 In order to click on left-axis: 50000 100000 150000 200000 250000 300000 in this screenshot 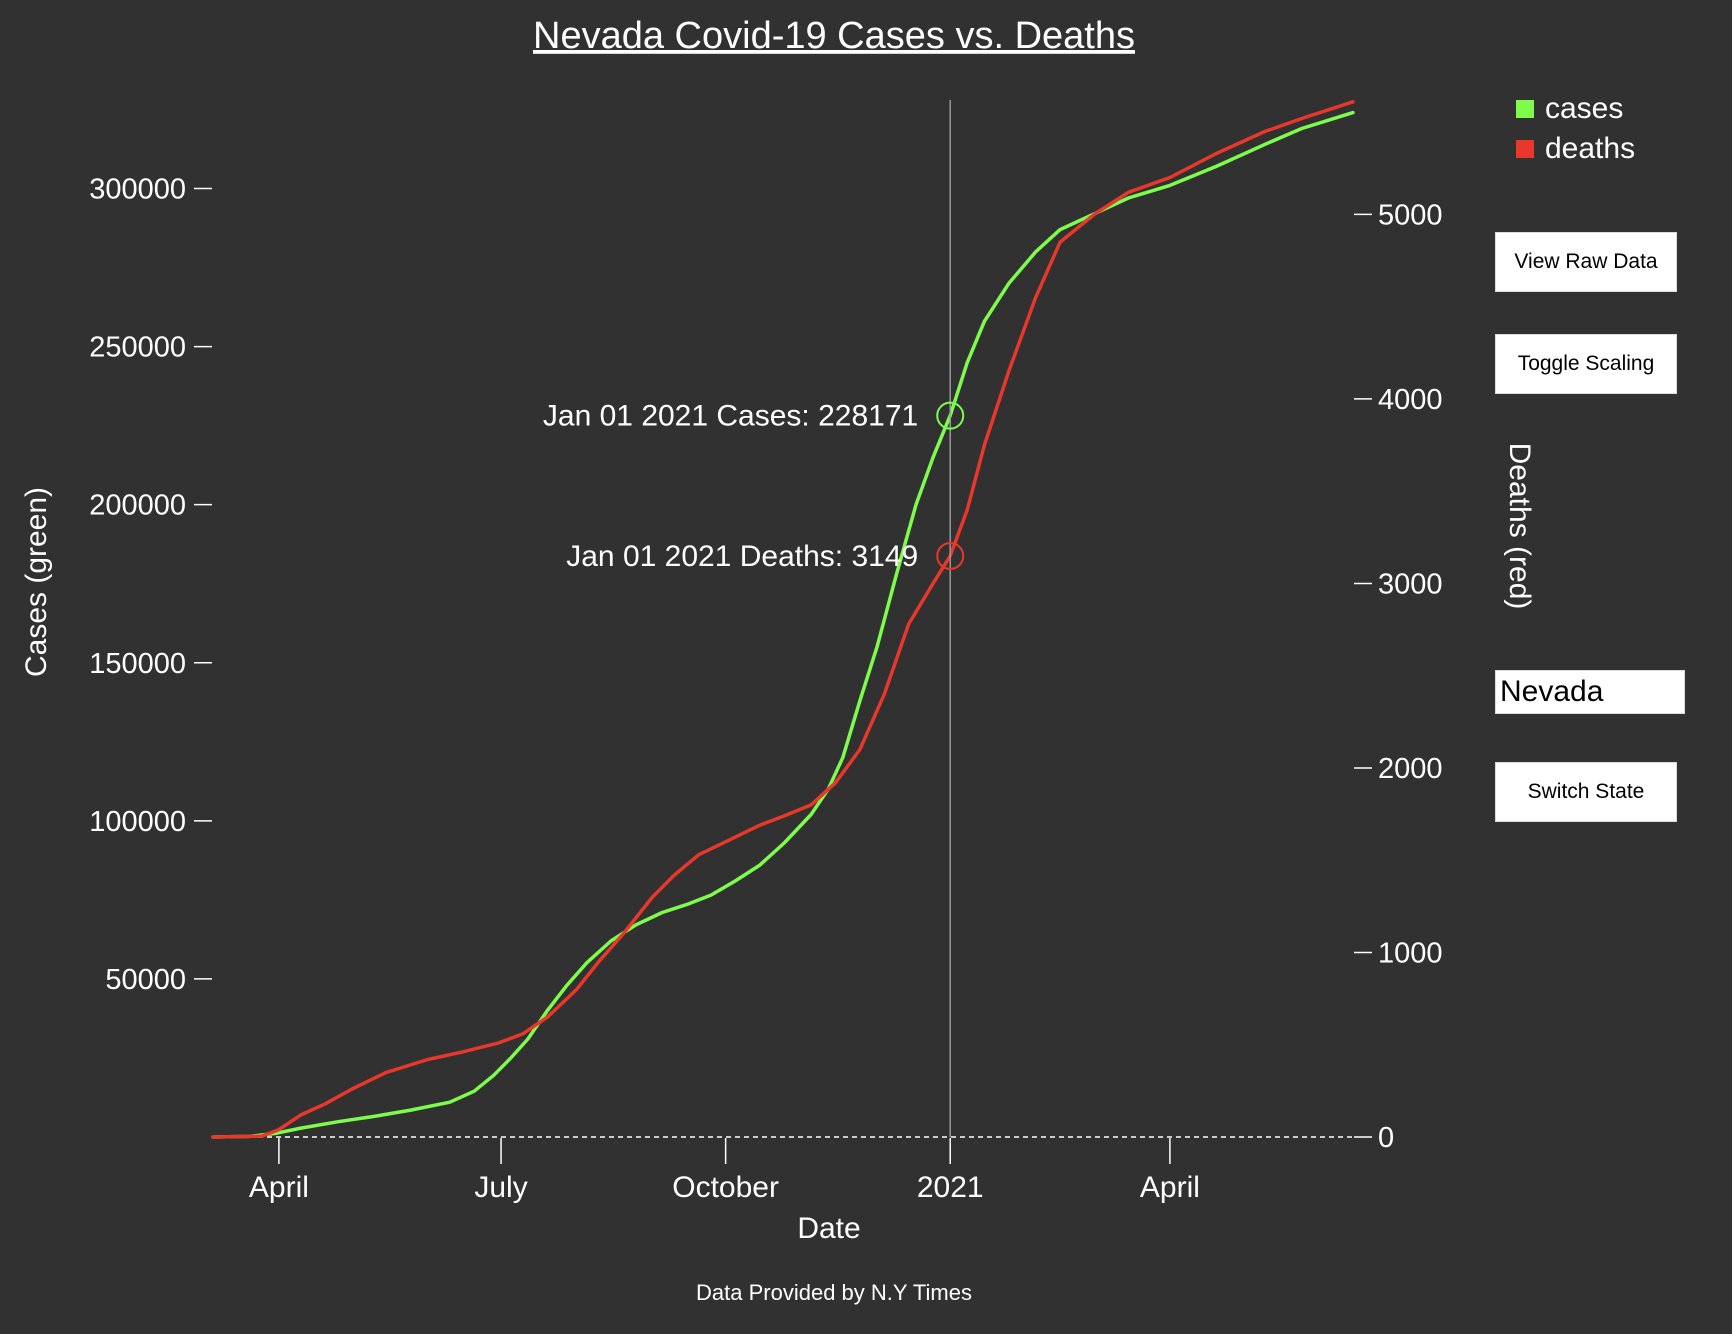, I will do `click(150, 585)`.